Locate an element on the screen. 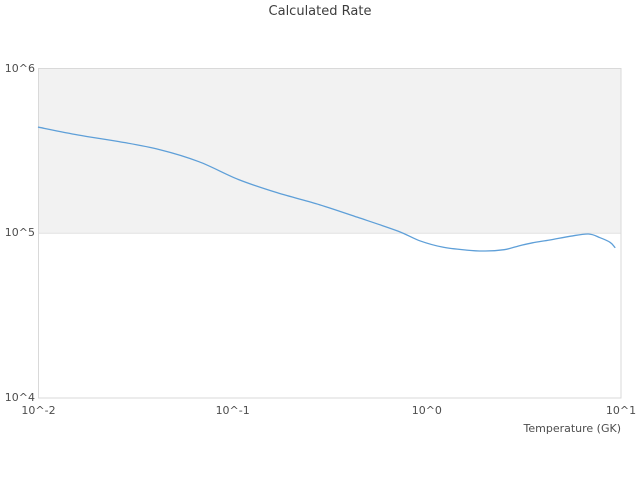  y-tick-label: 10^5 is located at coordinates (19, 233).